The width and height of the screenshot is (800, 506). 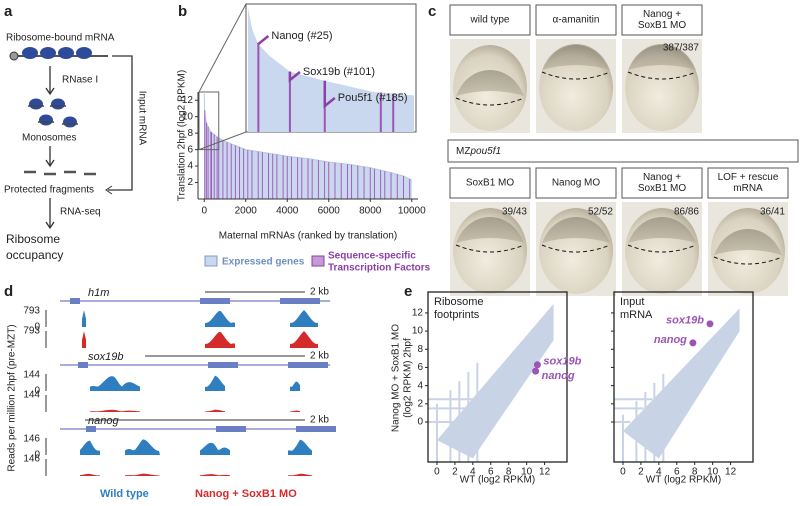 I want to click on scale-label: 2 kb, so click(x=319, y=420).